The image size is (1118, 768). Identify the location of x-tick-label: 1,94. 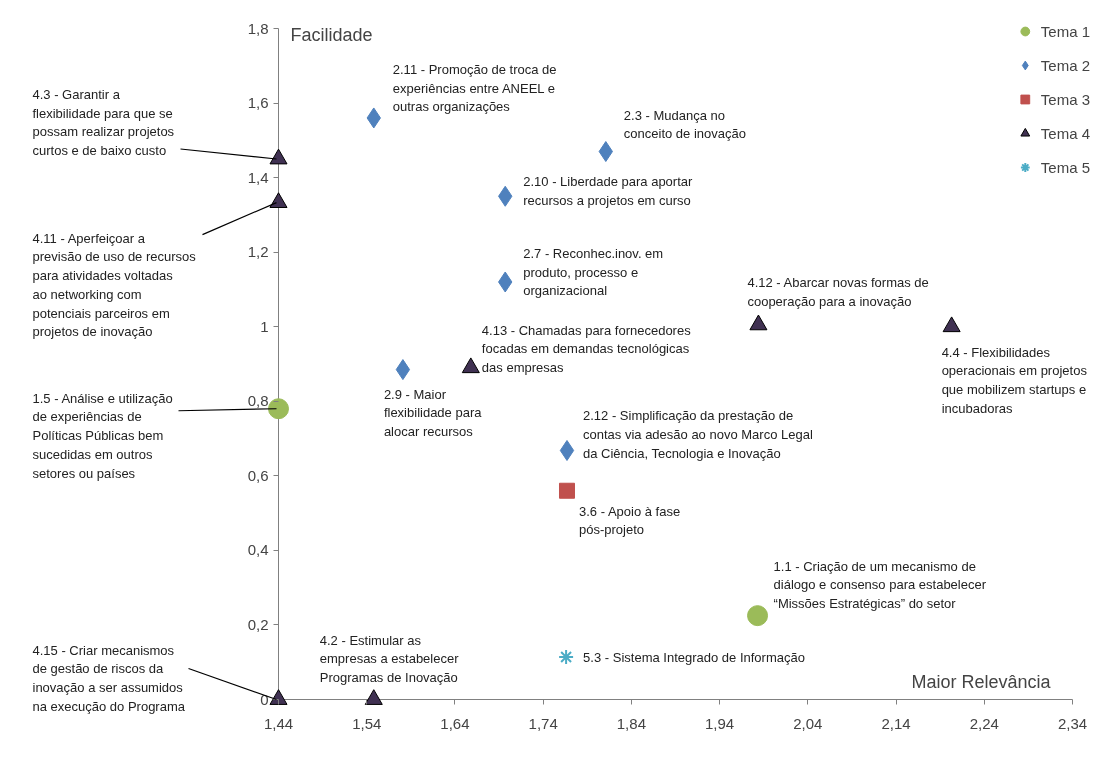
(720, 723).